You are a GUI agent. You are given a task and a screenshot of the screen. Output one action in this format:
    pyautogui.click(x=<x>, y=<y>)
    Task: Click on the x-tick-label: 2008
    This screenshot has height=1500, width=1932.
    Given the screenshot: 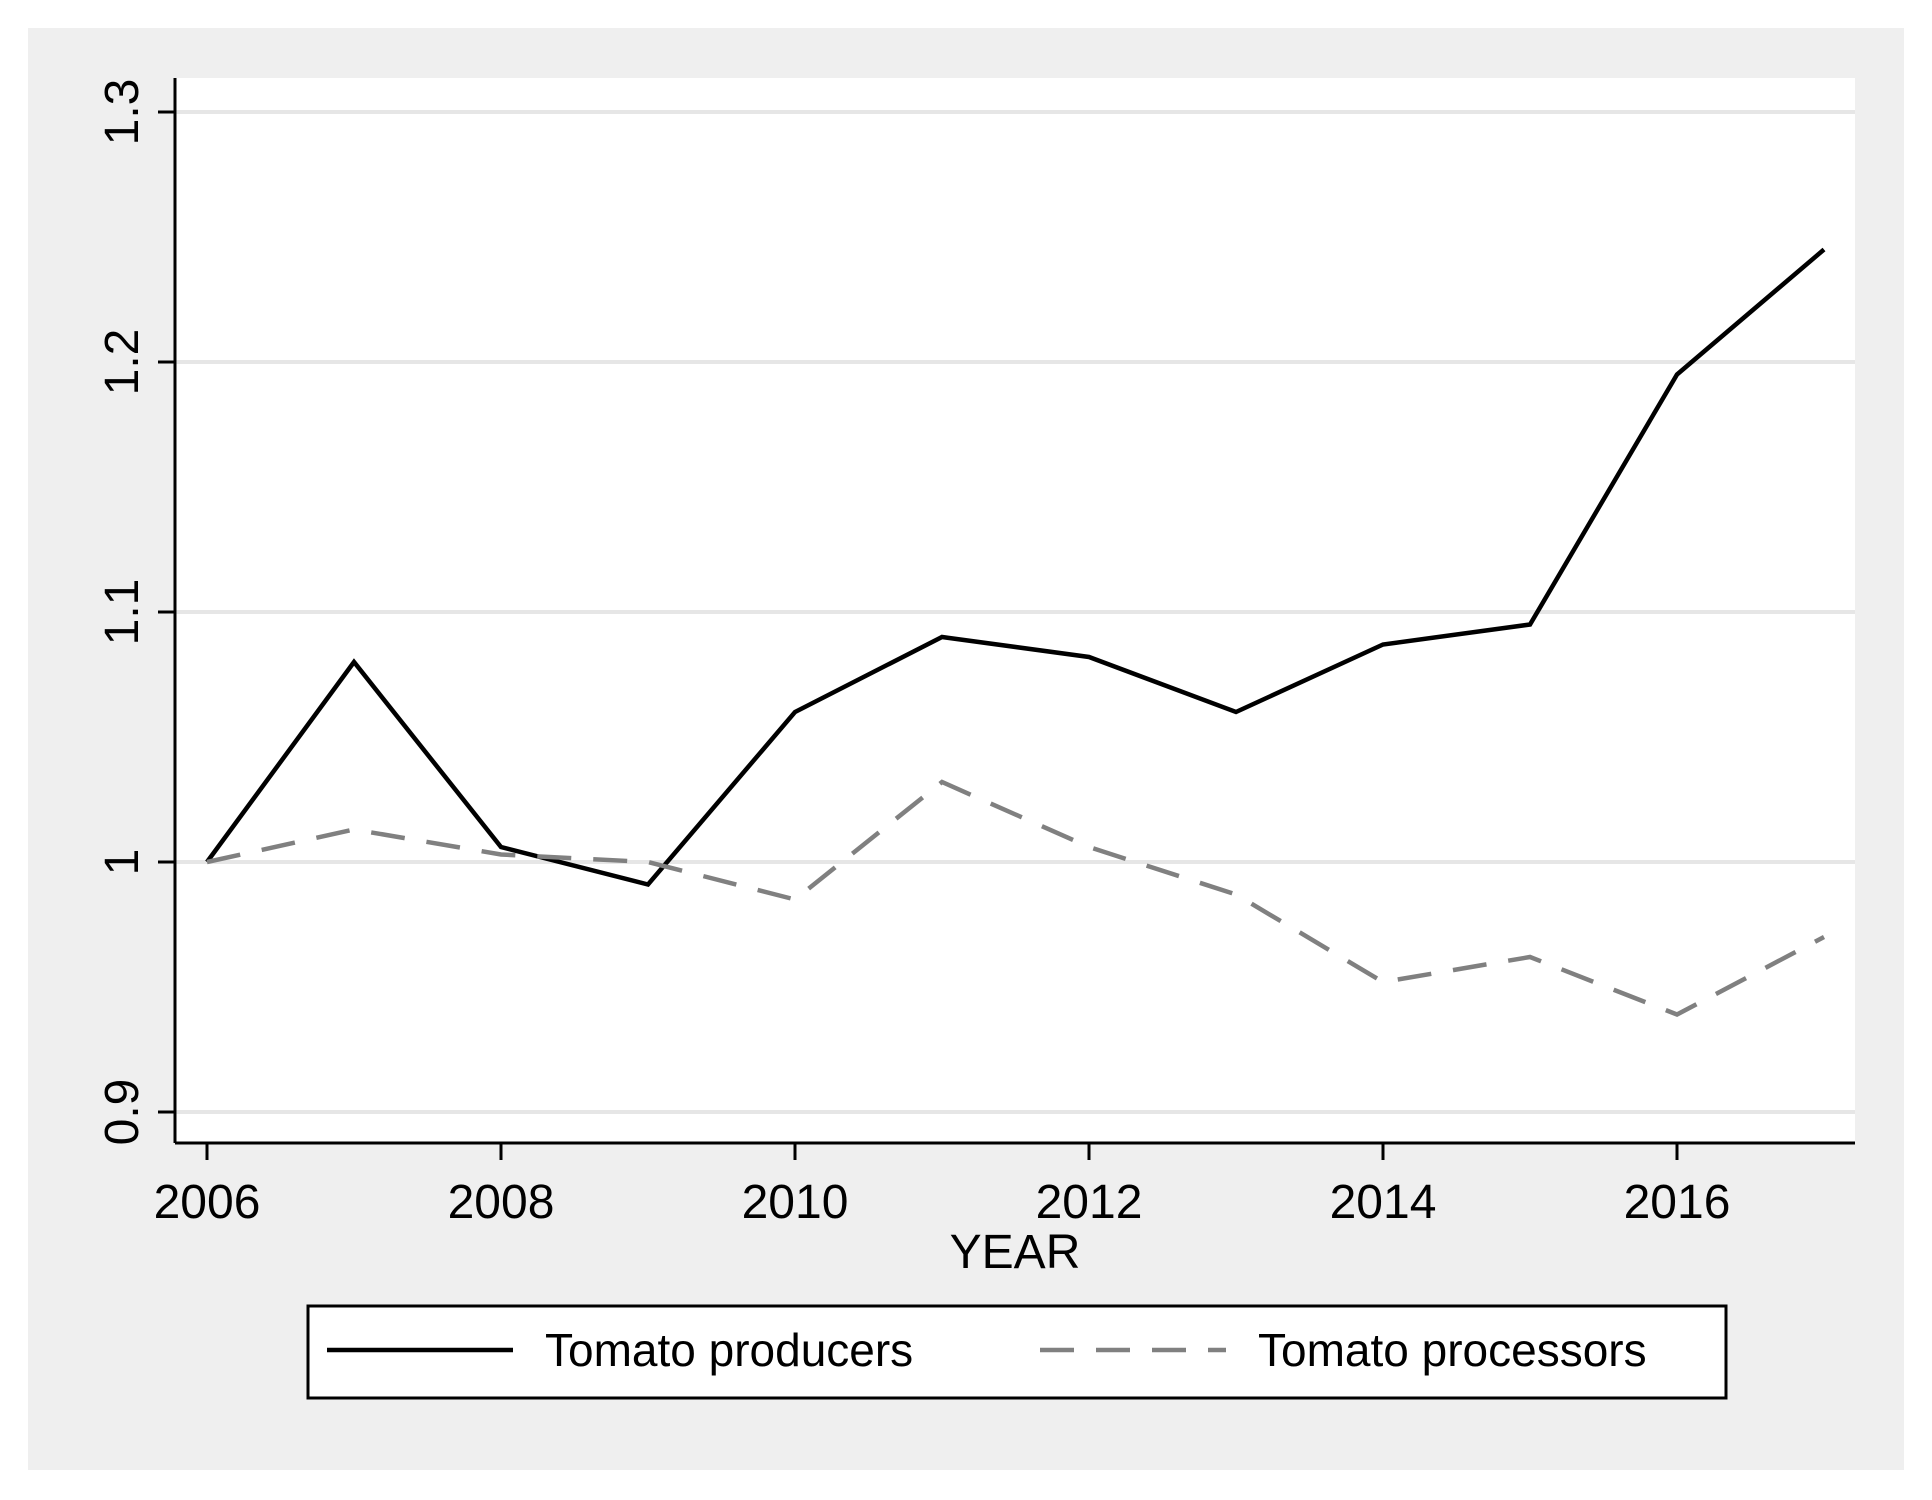 What is the action you would take?
    pyautogui.click(x=501, y=1202)
    